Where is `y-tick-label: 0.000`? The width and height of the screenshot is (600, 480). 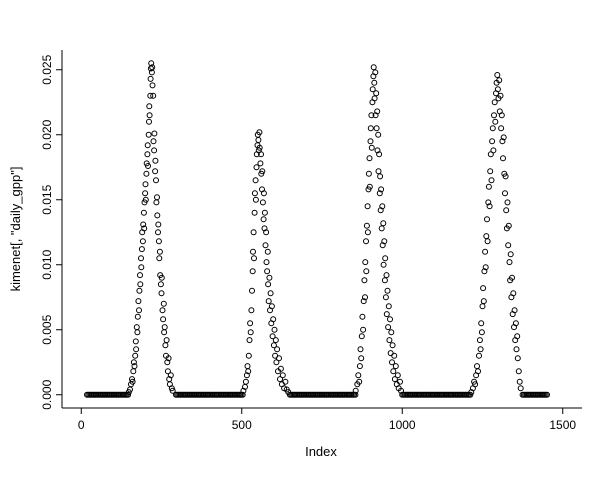
y-tick-label: 0.000 is located at coordinates (47, 394).